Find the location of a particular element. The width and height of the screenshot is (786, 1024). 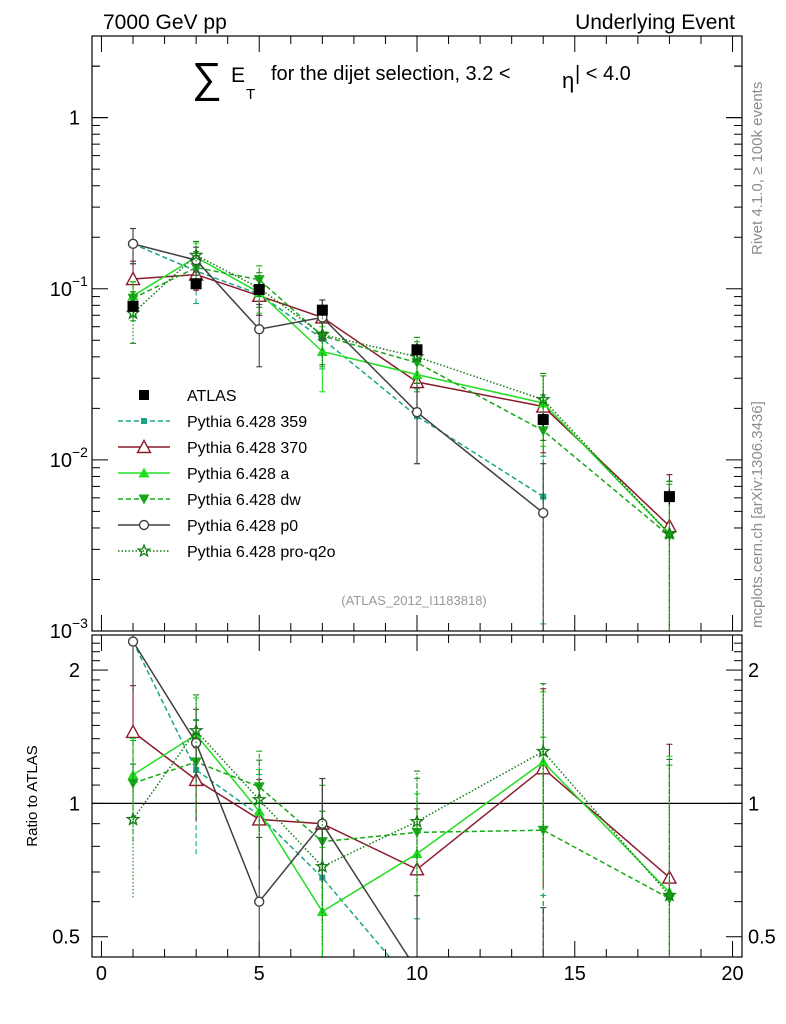

ratio-ylabel: Ratio to ATLAS is located at coordinates (32, 795).